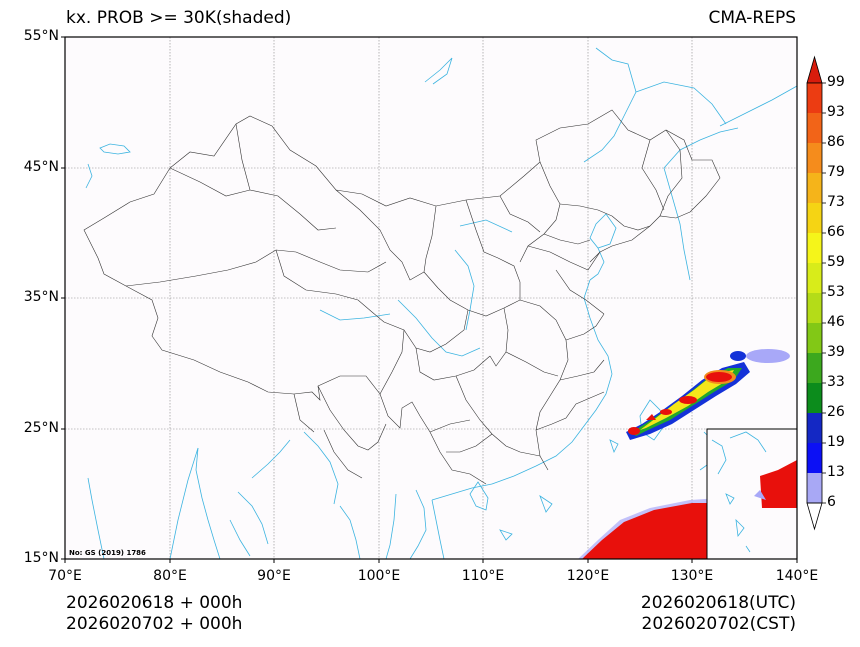 This screenshot has width=860, height=647. I want to click on init-time-utc: 2026020618 + 000h, so click(154, 603).